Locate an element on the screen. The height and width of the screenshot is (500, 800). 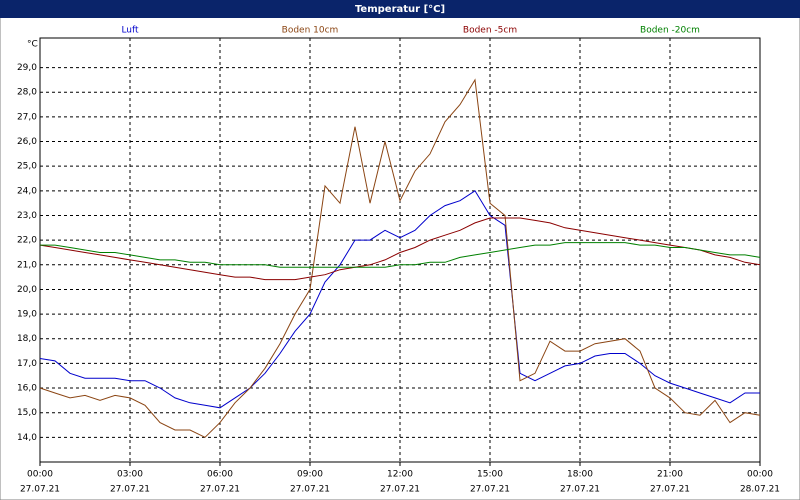
x-tick-label: 15:00 is located at coordinates (490, 475).